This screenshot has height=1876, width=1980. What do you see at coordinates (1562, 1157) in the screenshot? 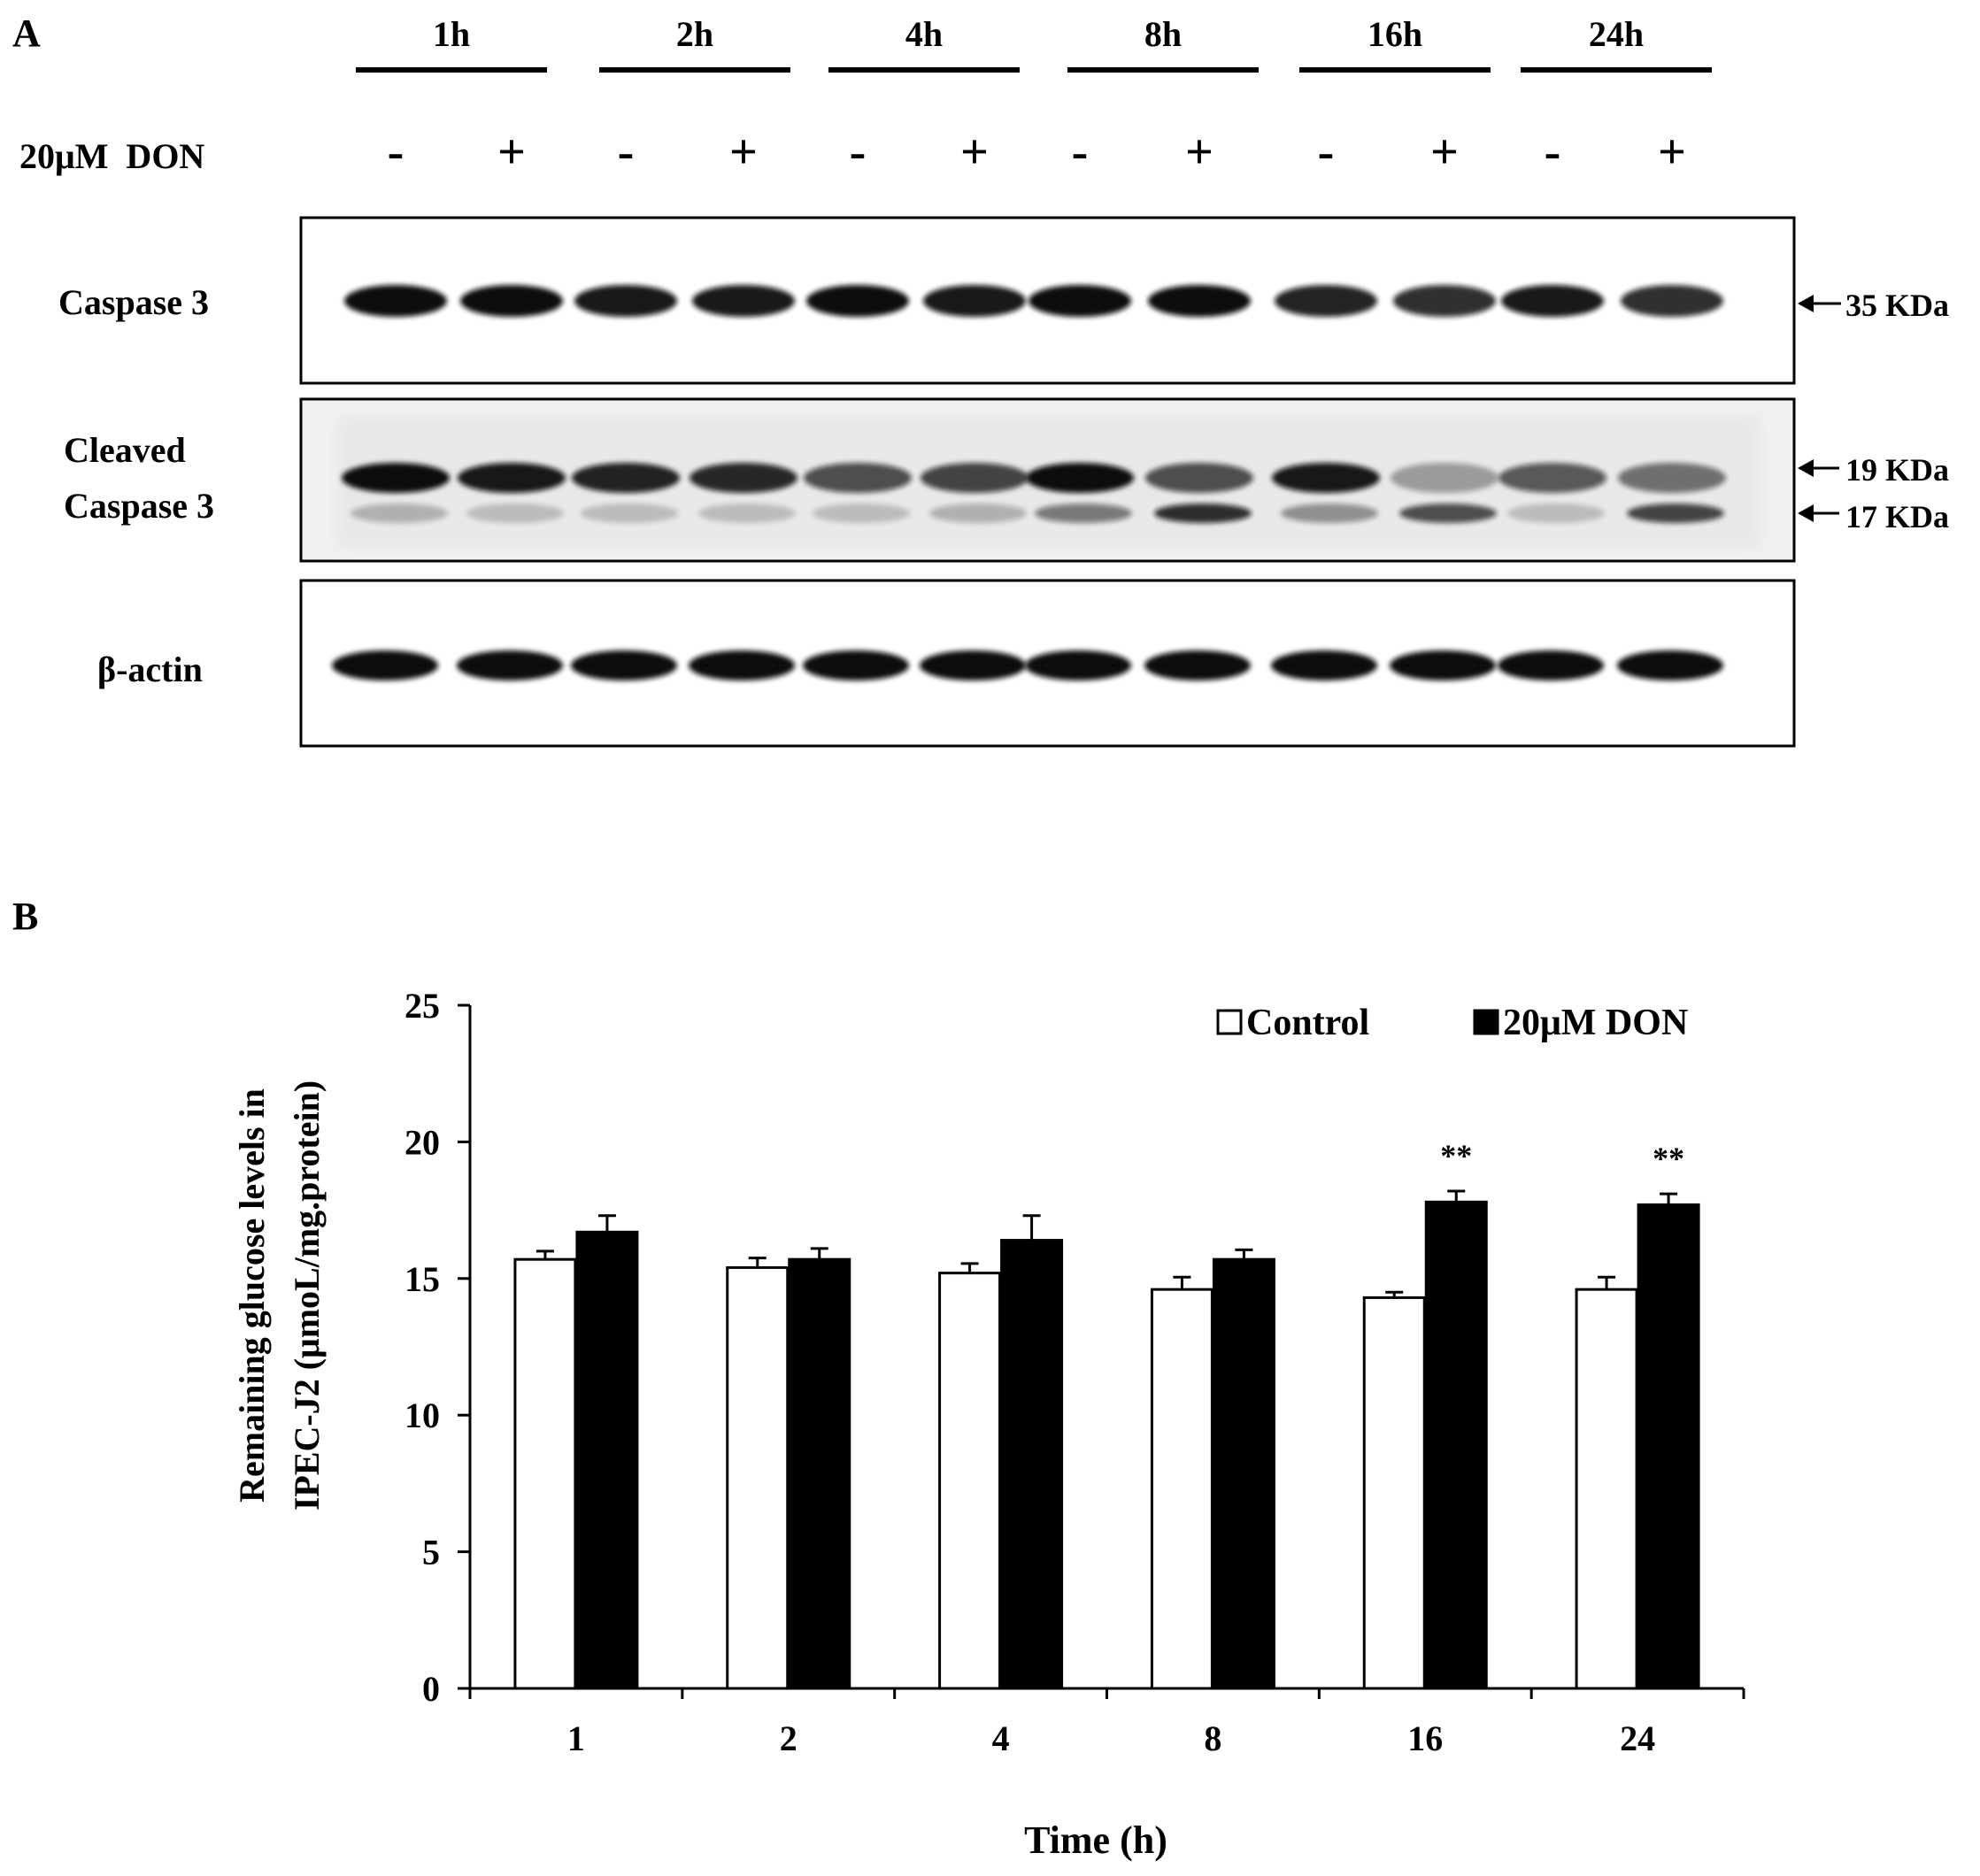
I see `significance-annotations: ** **` at bounding box center [1562, 1157].